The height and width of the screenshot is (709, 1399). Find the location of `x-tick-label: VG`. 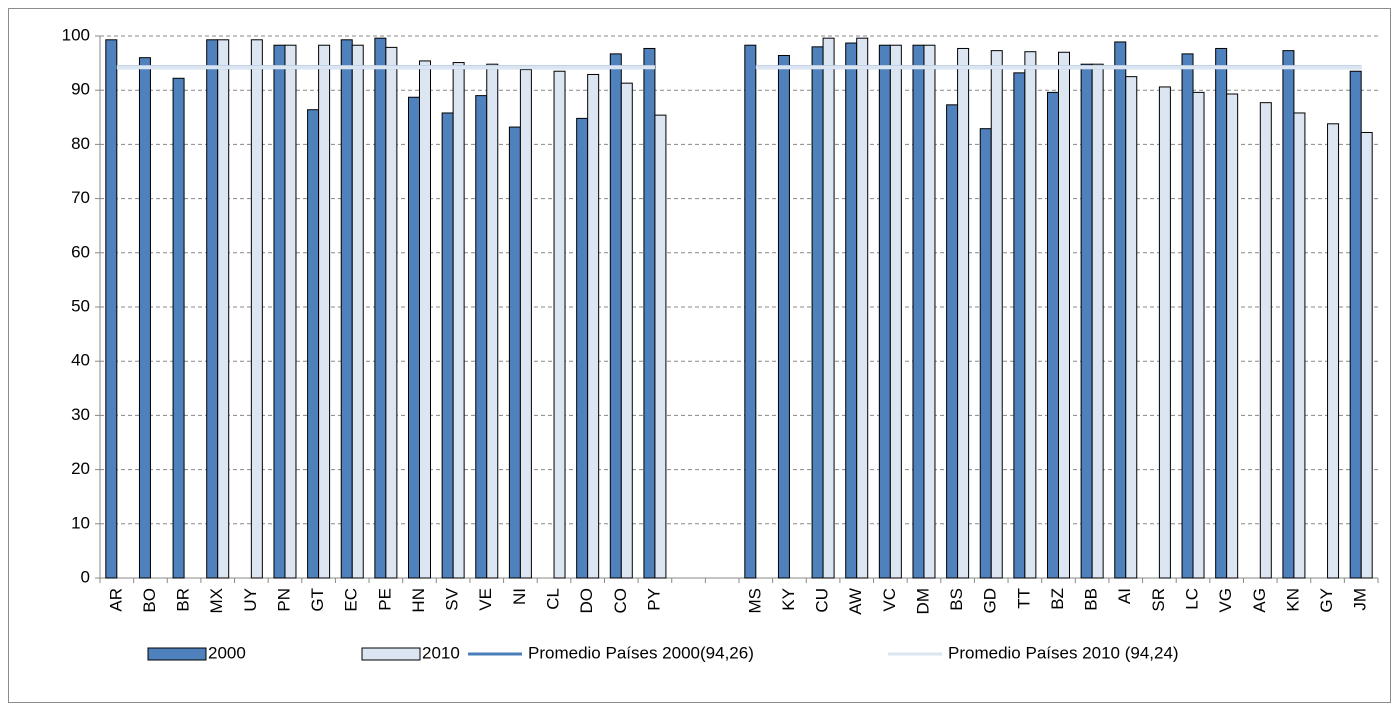

x-tick-label: VG is located at coordinates (1225, 600).